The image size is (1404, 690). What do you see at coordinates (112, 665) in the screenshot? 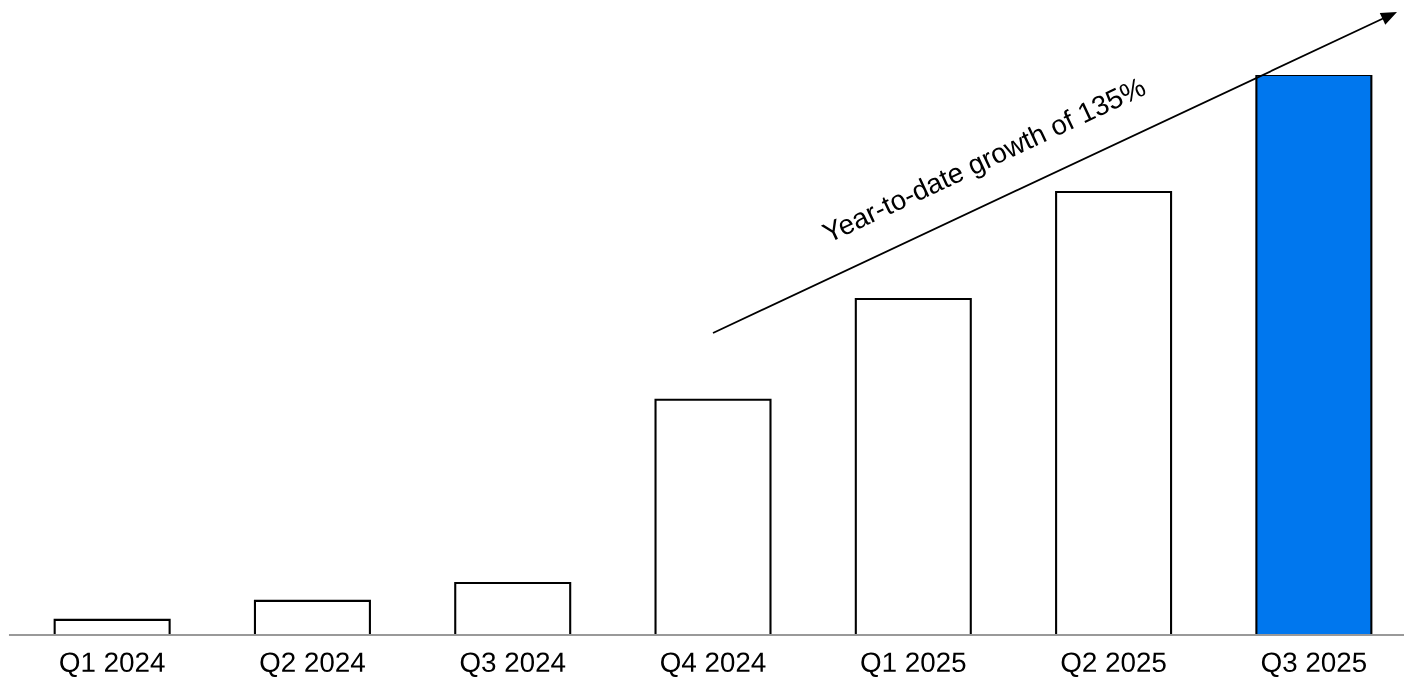
I see `x-tick-label: Q1 2024` at bounding box center [112, 665].